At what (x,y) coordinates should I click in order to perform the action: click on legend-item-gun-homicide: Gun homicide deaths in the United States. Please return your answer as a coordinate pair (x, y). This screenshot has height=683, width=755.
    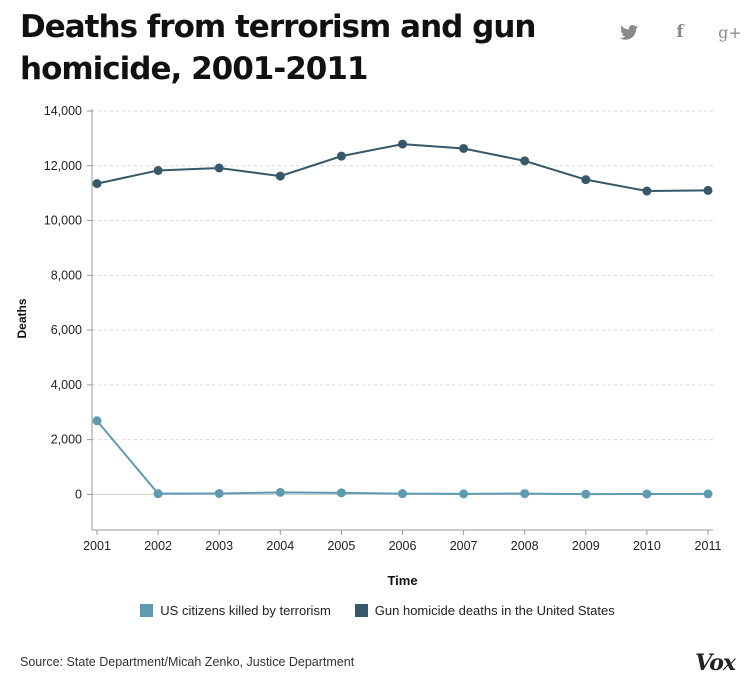
    Looking at the image, I should click on (484, 610).